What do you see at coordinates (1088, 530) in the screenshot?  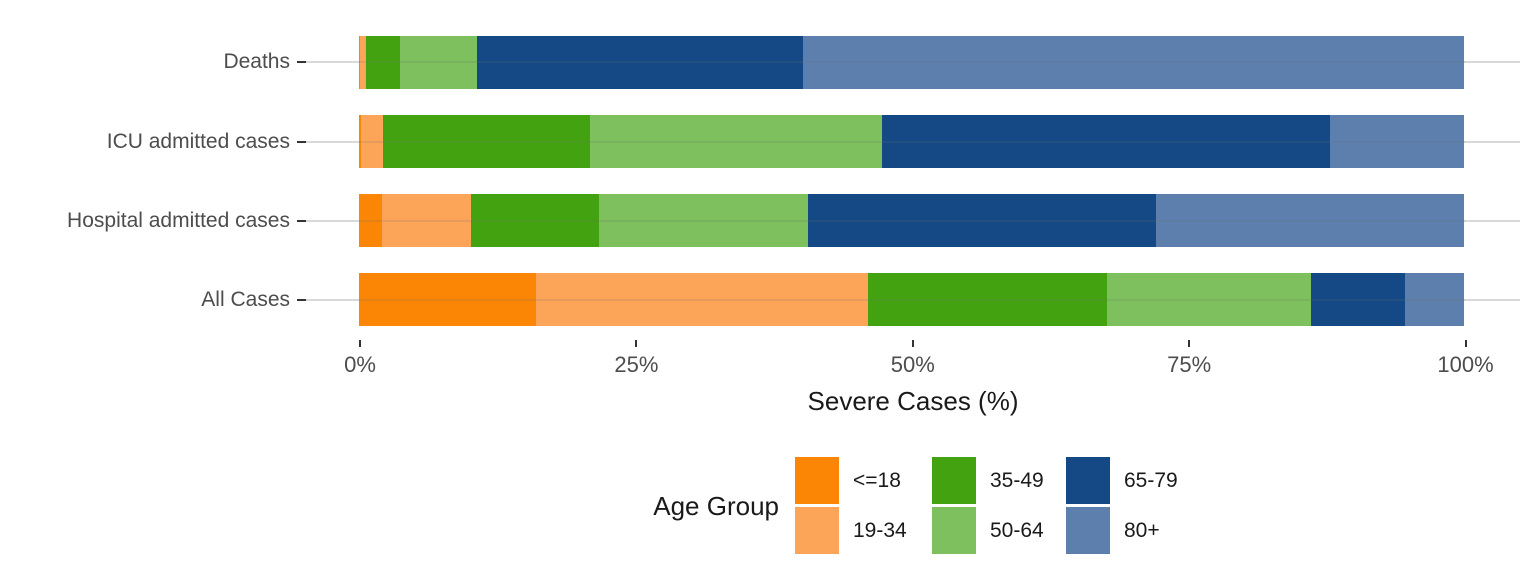 I see `legend-swatch-80+` at bounding box center [1088, 530].